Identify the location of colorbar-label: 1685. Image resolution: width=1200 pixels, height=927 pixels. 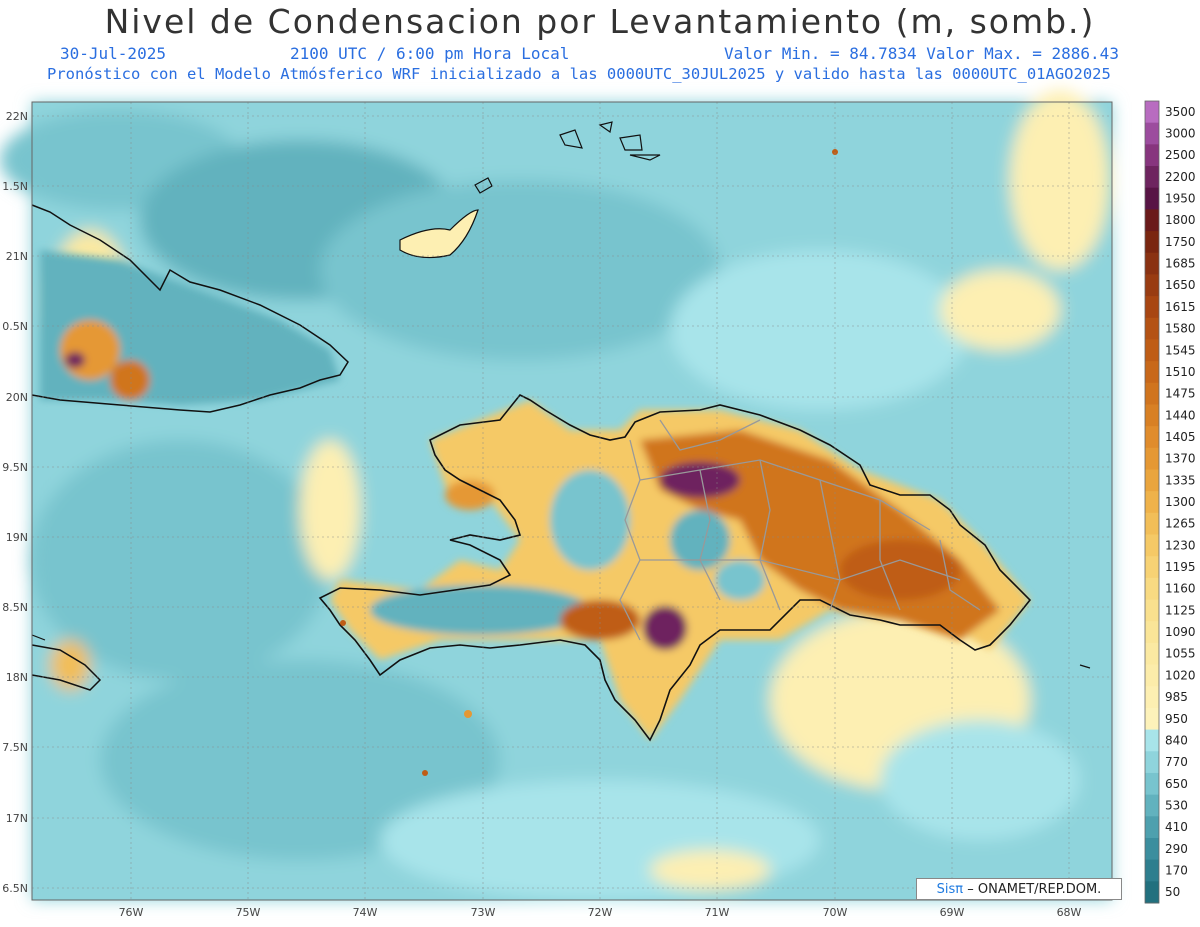
(1180, 264).